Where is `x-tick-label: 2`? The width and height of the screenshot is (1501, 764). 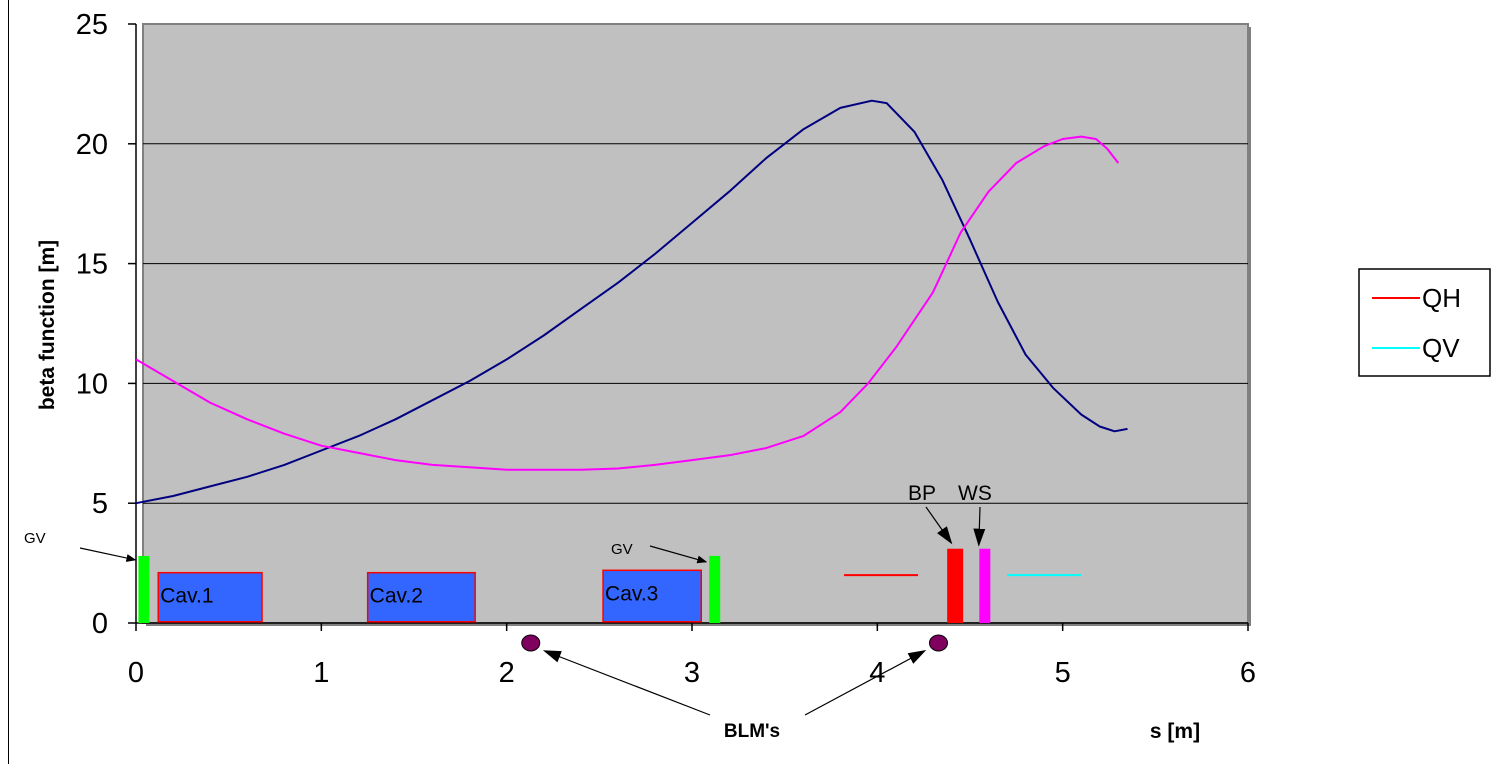
x-tick-label: 2 is located at coordinates (507, 673).